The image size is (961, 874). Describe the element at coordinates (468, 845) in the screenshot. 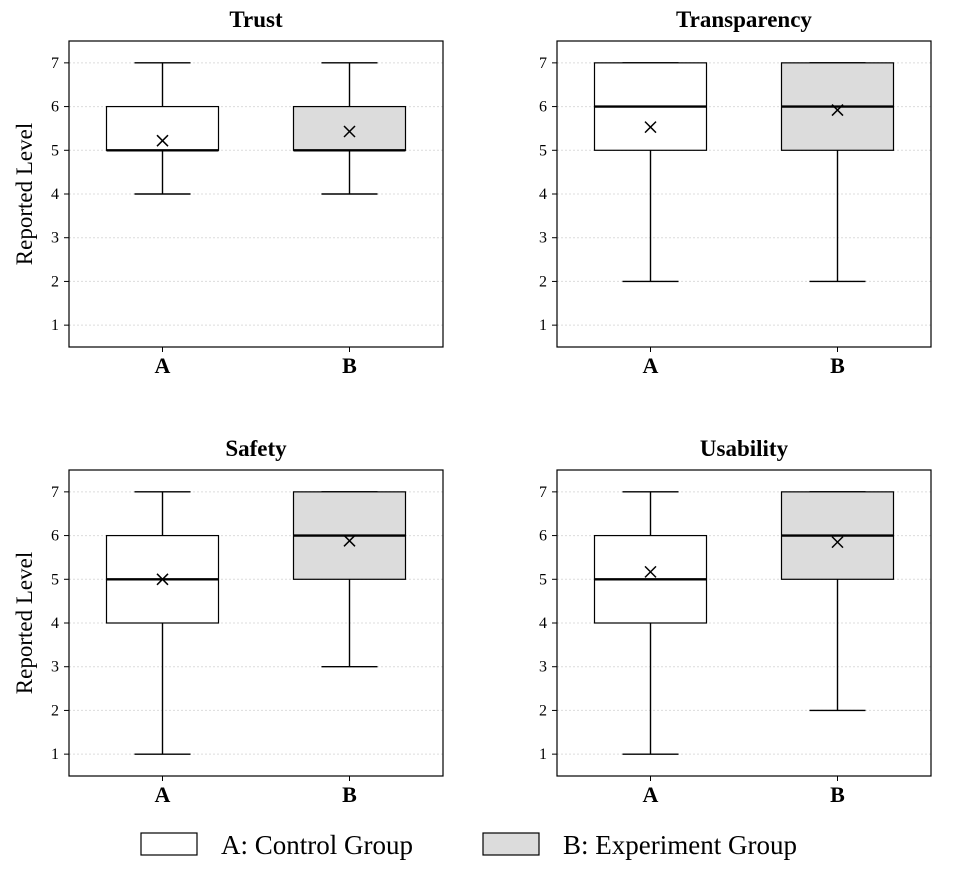

I see `legend: A: Control Group B: Experiment Group` at that location.